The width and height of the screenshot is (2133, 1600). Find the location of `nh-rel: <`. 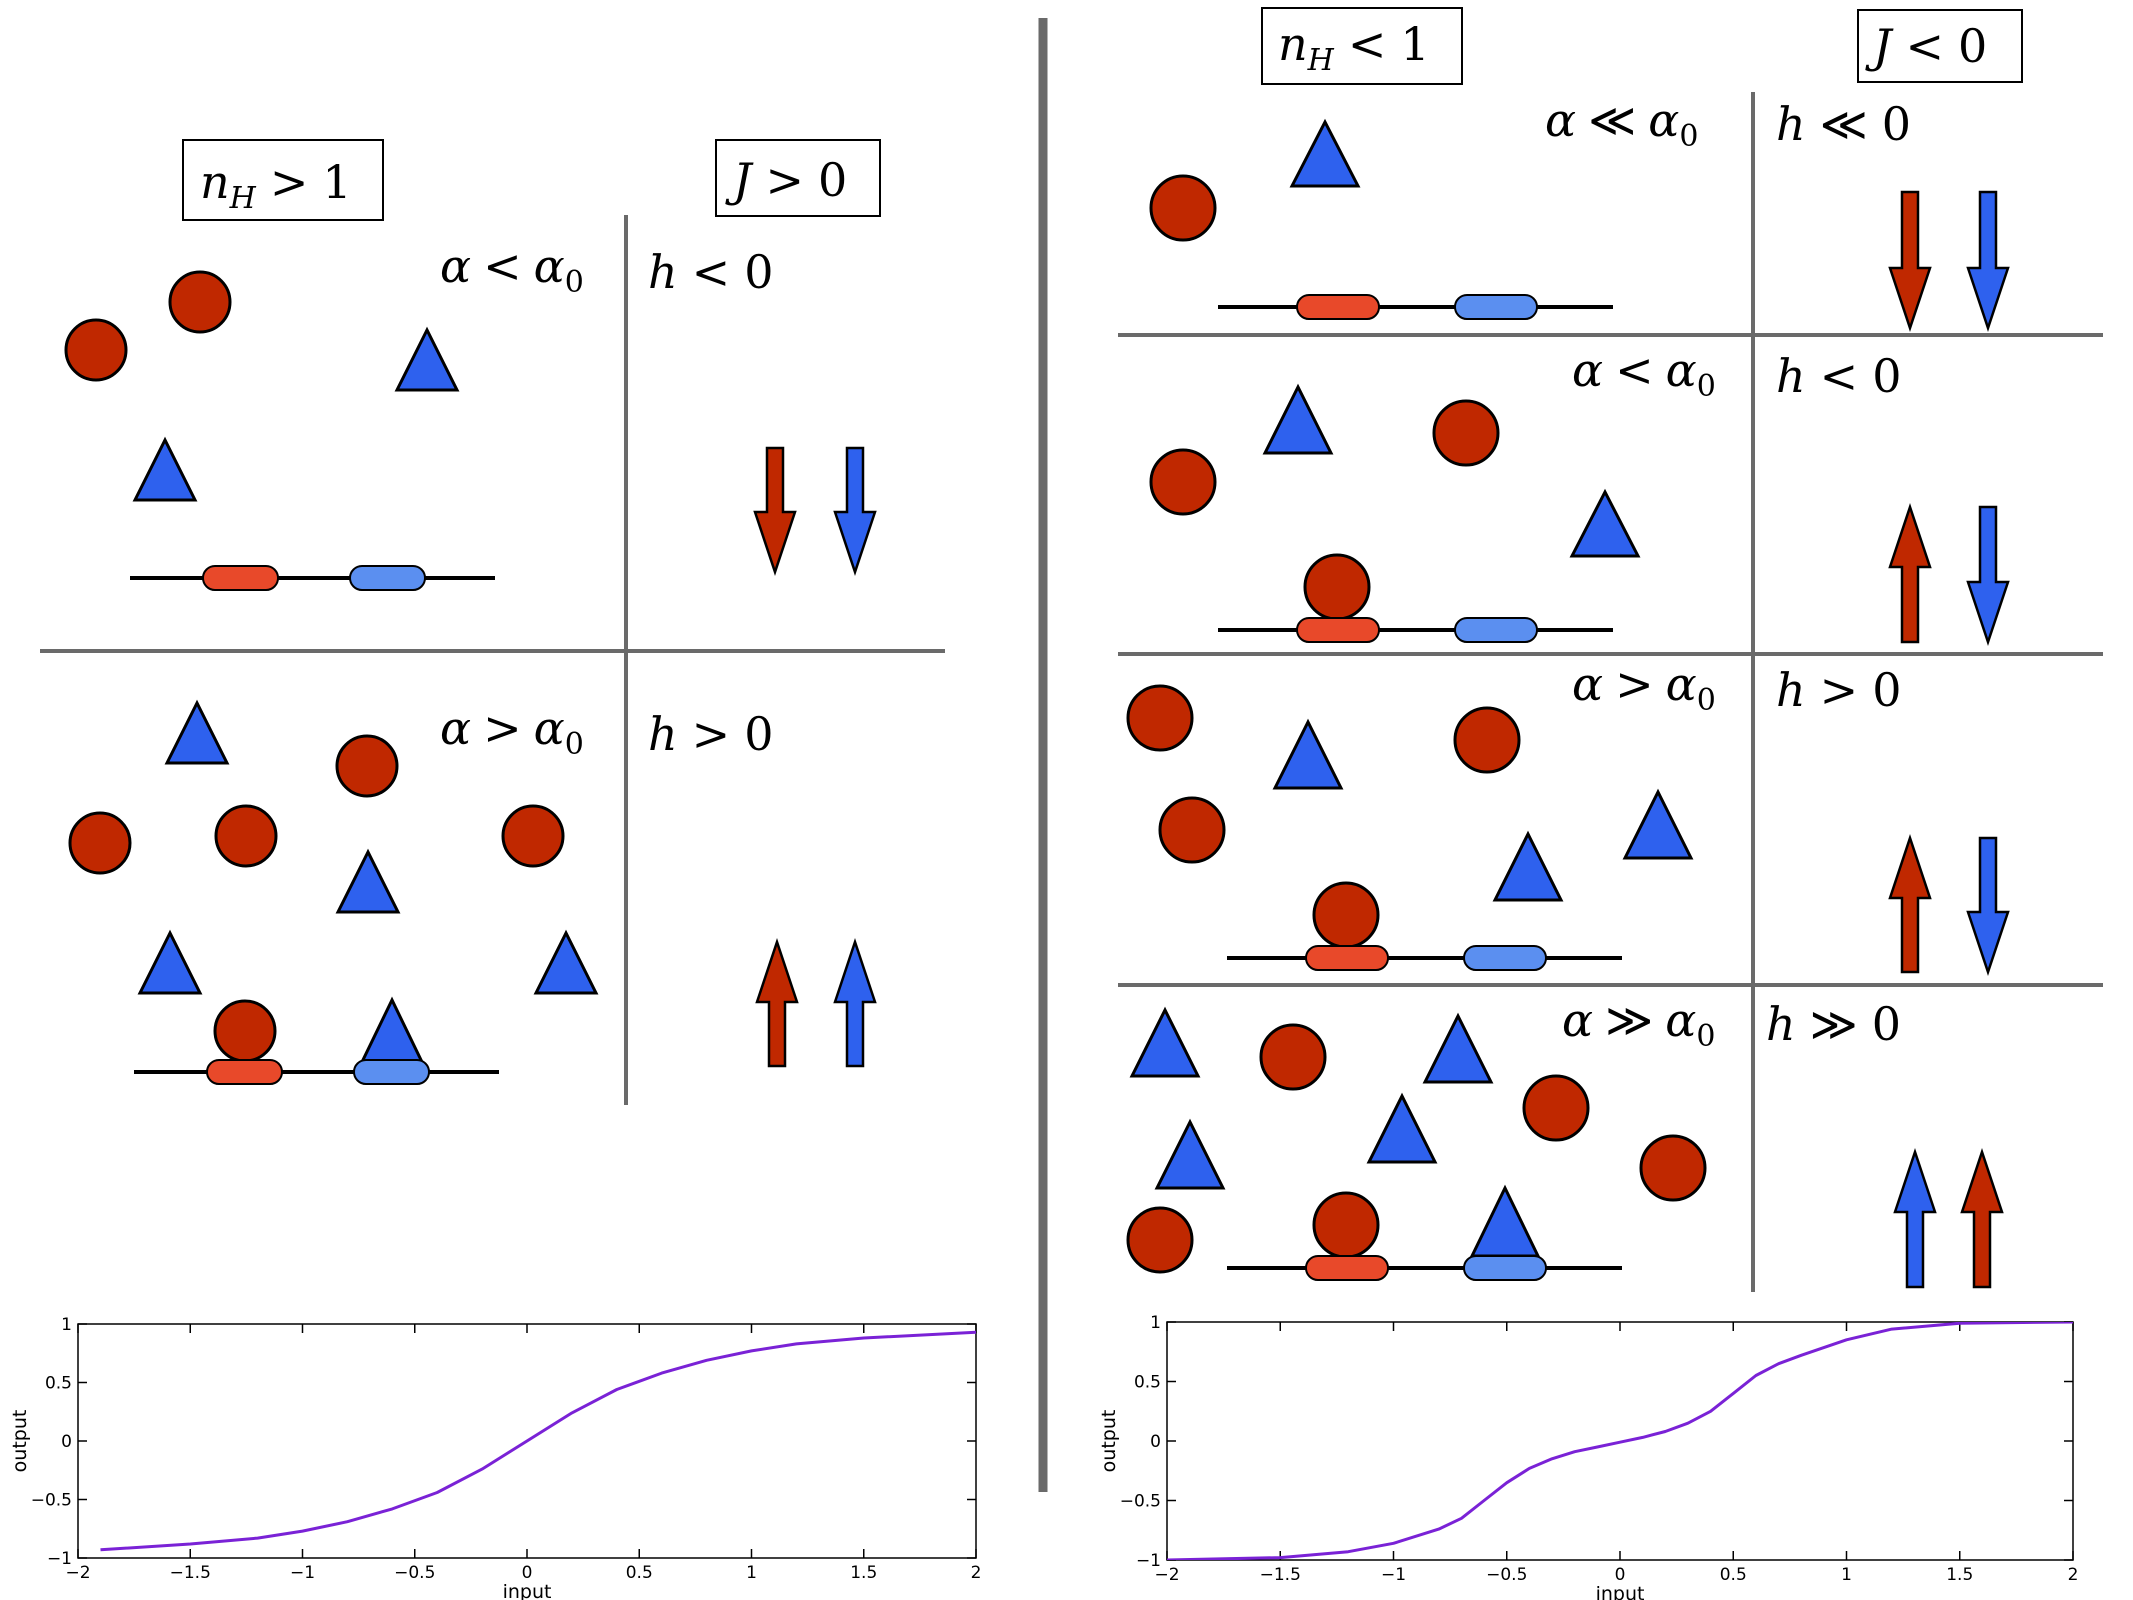

nh-rel: < is located at coordinates (1367, 44).